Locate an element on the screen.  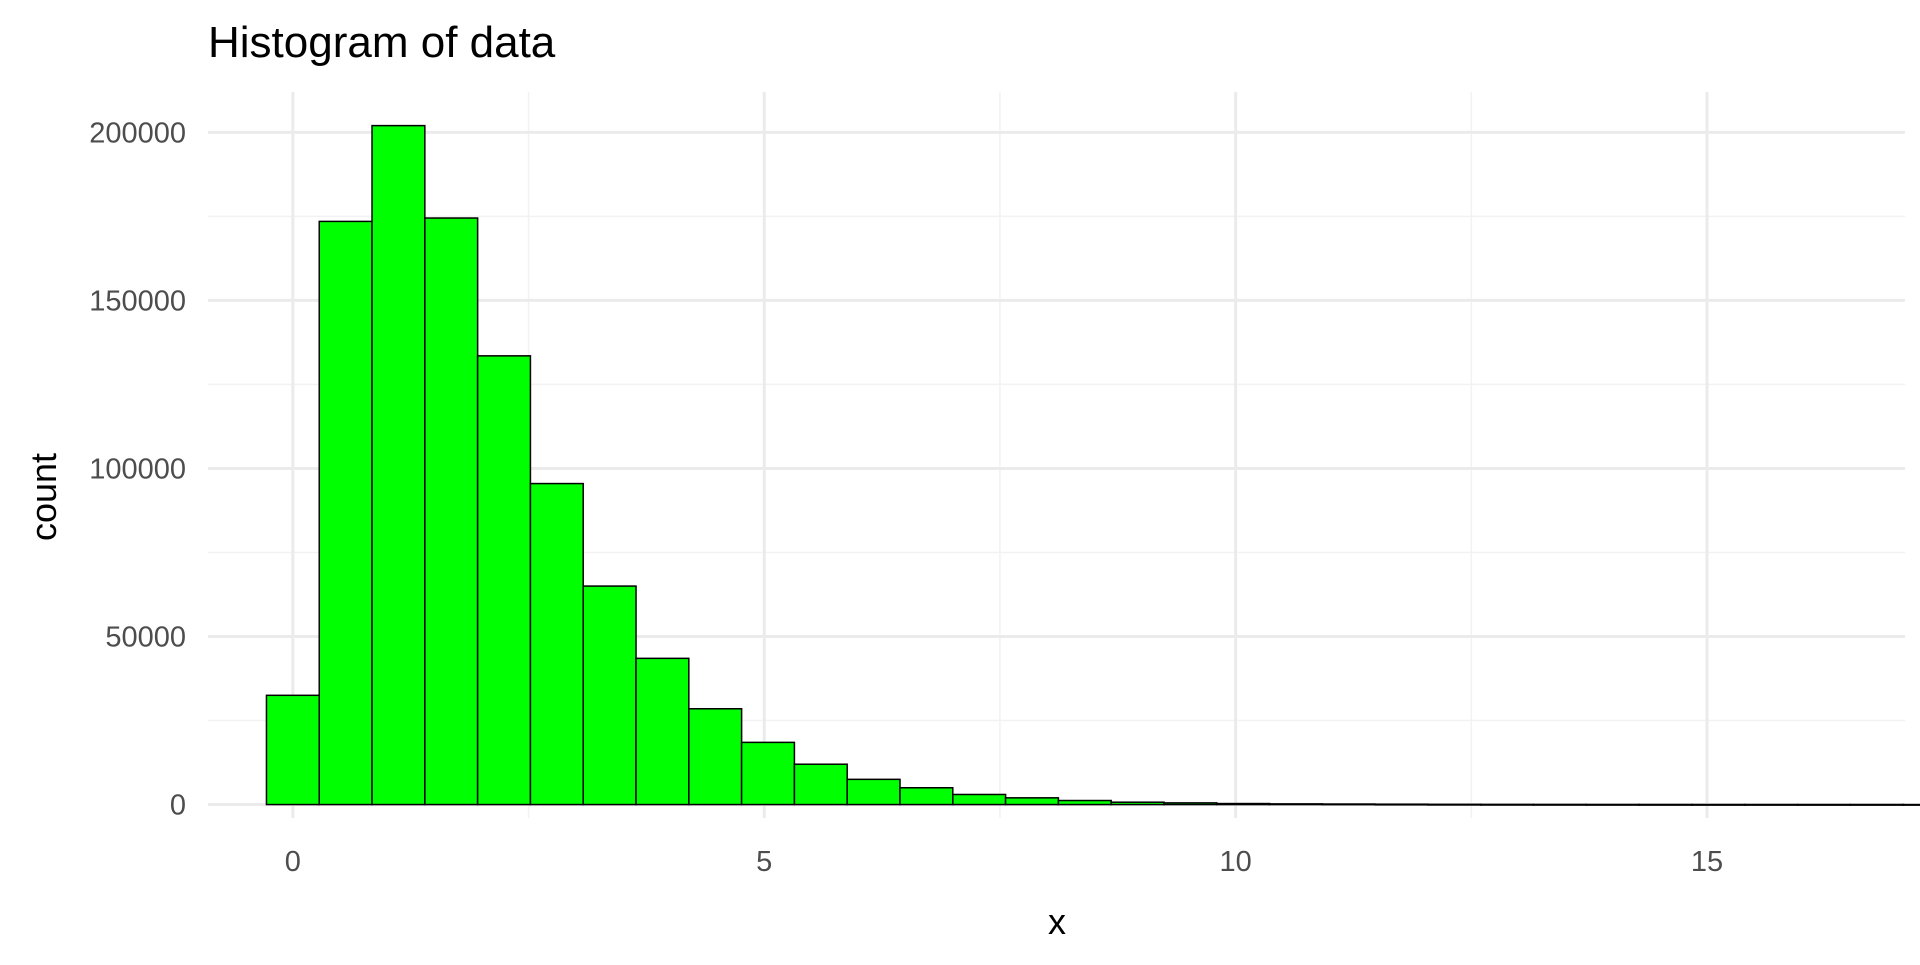
x-axis-label: x is located at coordinates (1057, 921).